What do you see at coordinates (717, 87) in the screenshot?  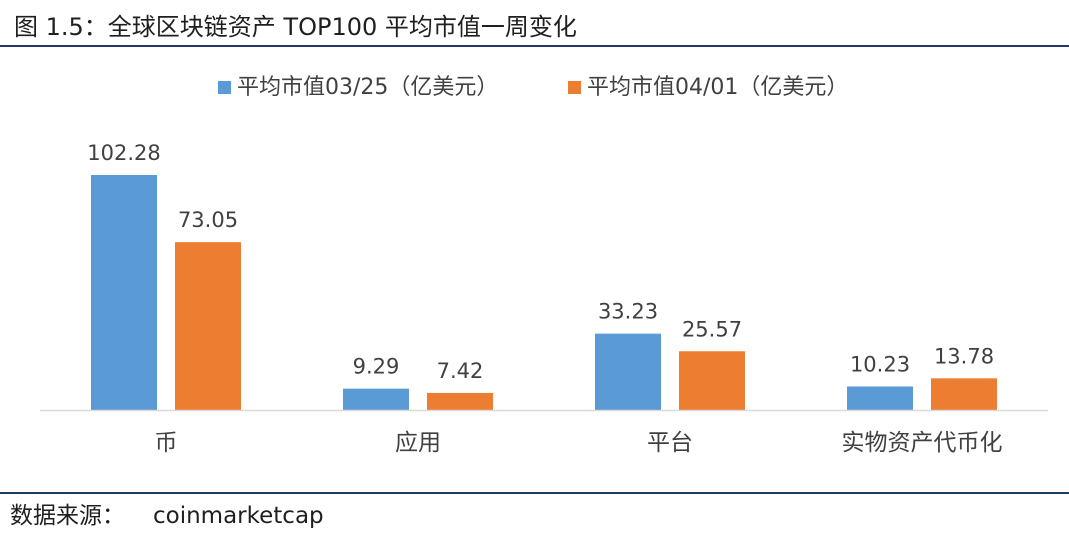 I see `legend-label-2: 平均市值04/01（亿美元）` at bounding box center [717, 87].